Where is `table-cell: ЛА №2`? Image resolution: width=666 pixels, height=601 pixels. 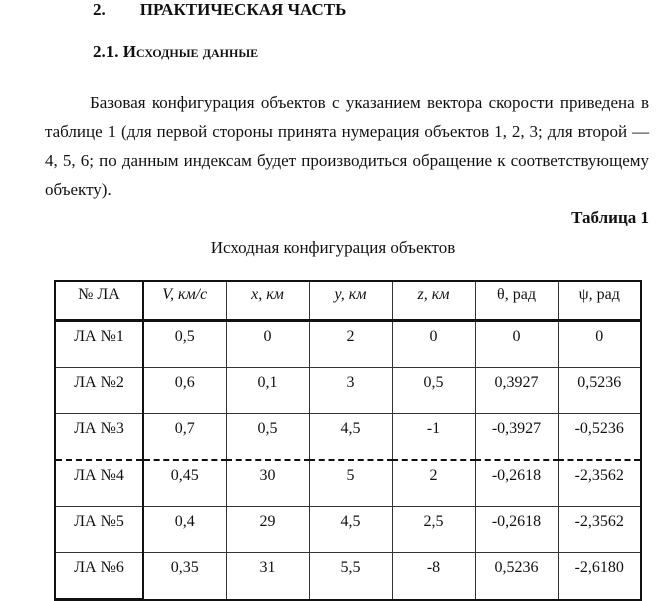
table-cell: ЛА №2 is located at coordinates (99, 390).